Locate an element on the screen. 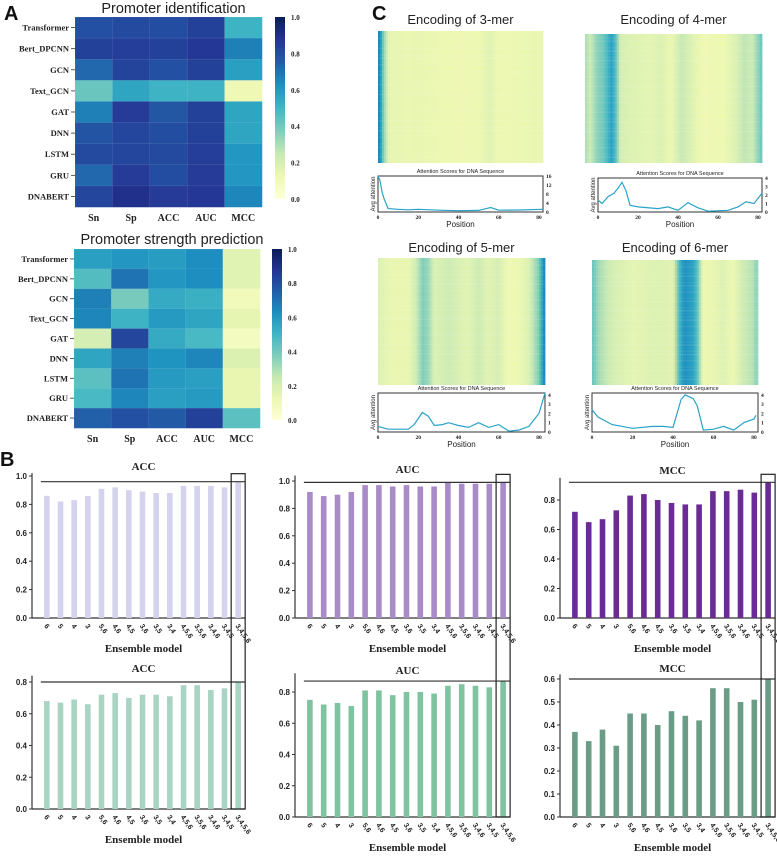 Image resolution: width=777 pixels, height=860 pixels. x-tick-label: 20 is located at coordinates (418, 438).